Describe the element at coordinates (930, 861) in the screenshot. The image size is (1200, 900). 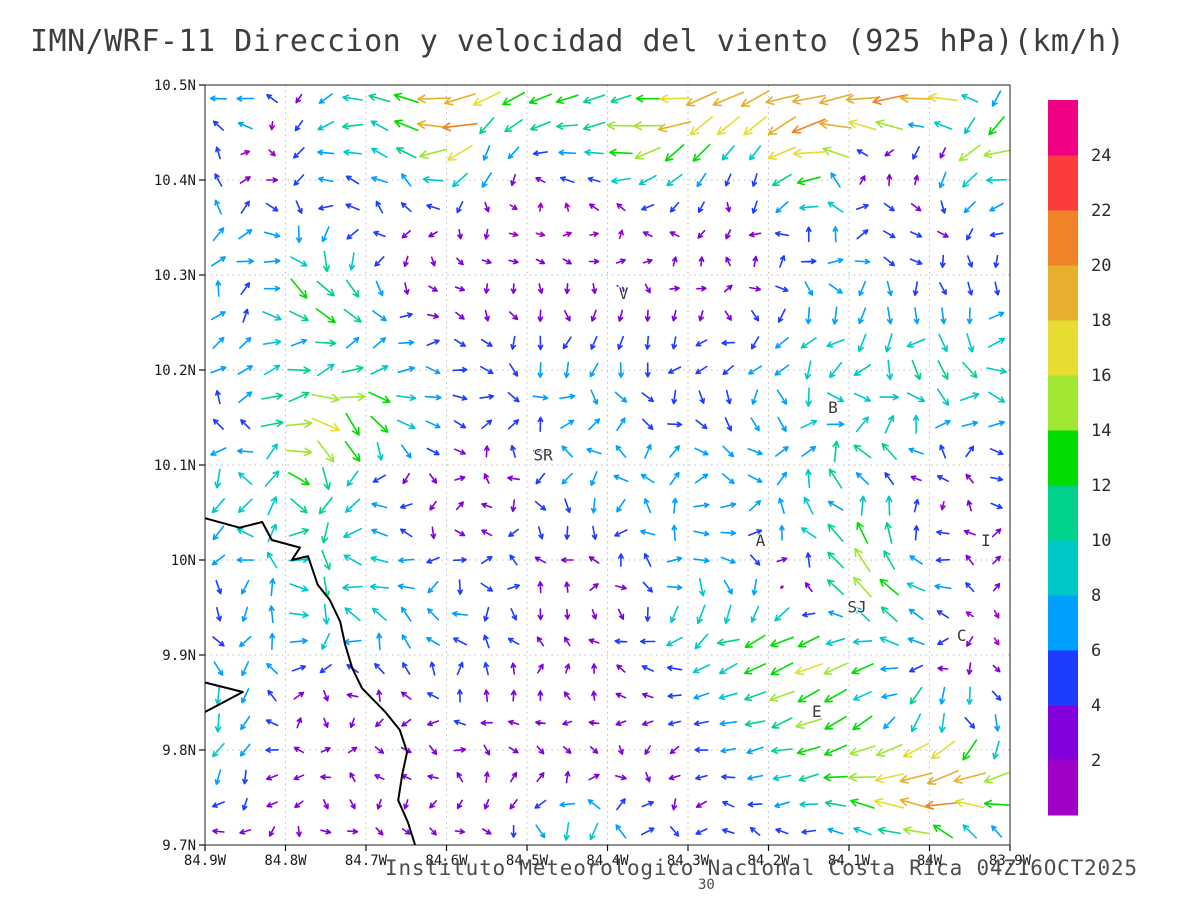
I see `x-tick-label: 84W` at that location.